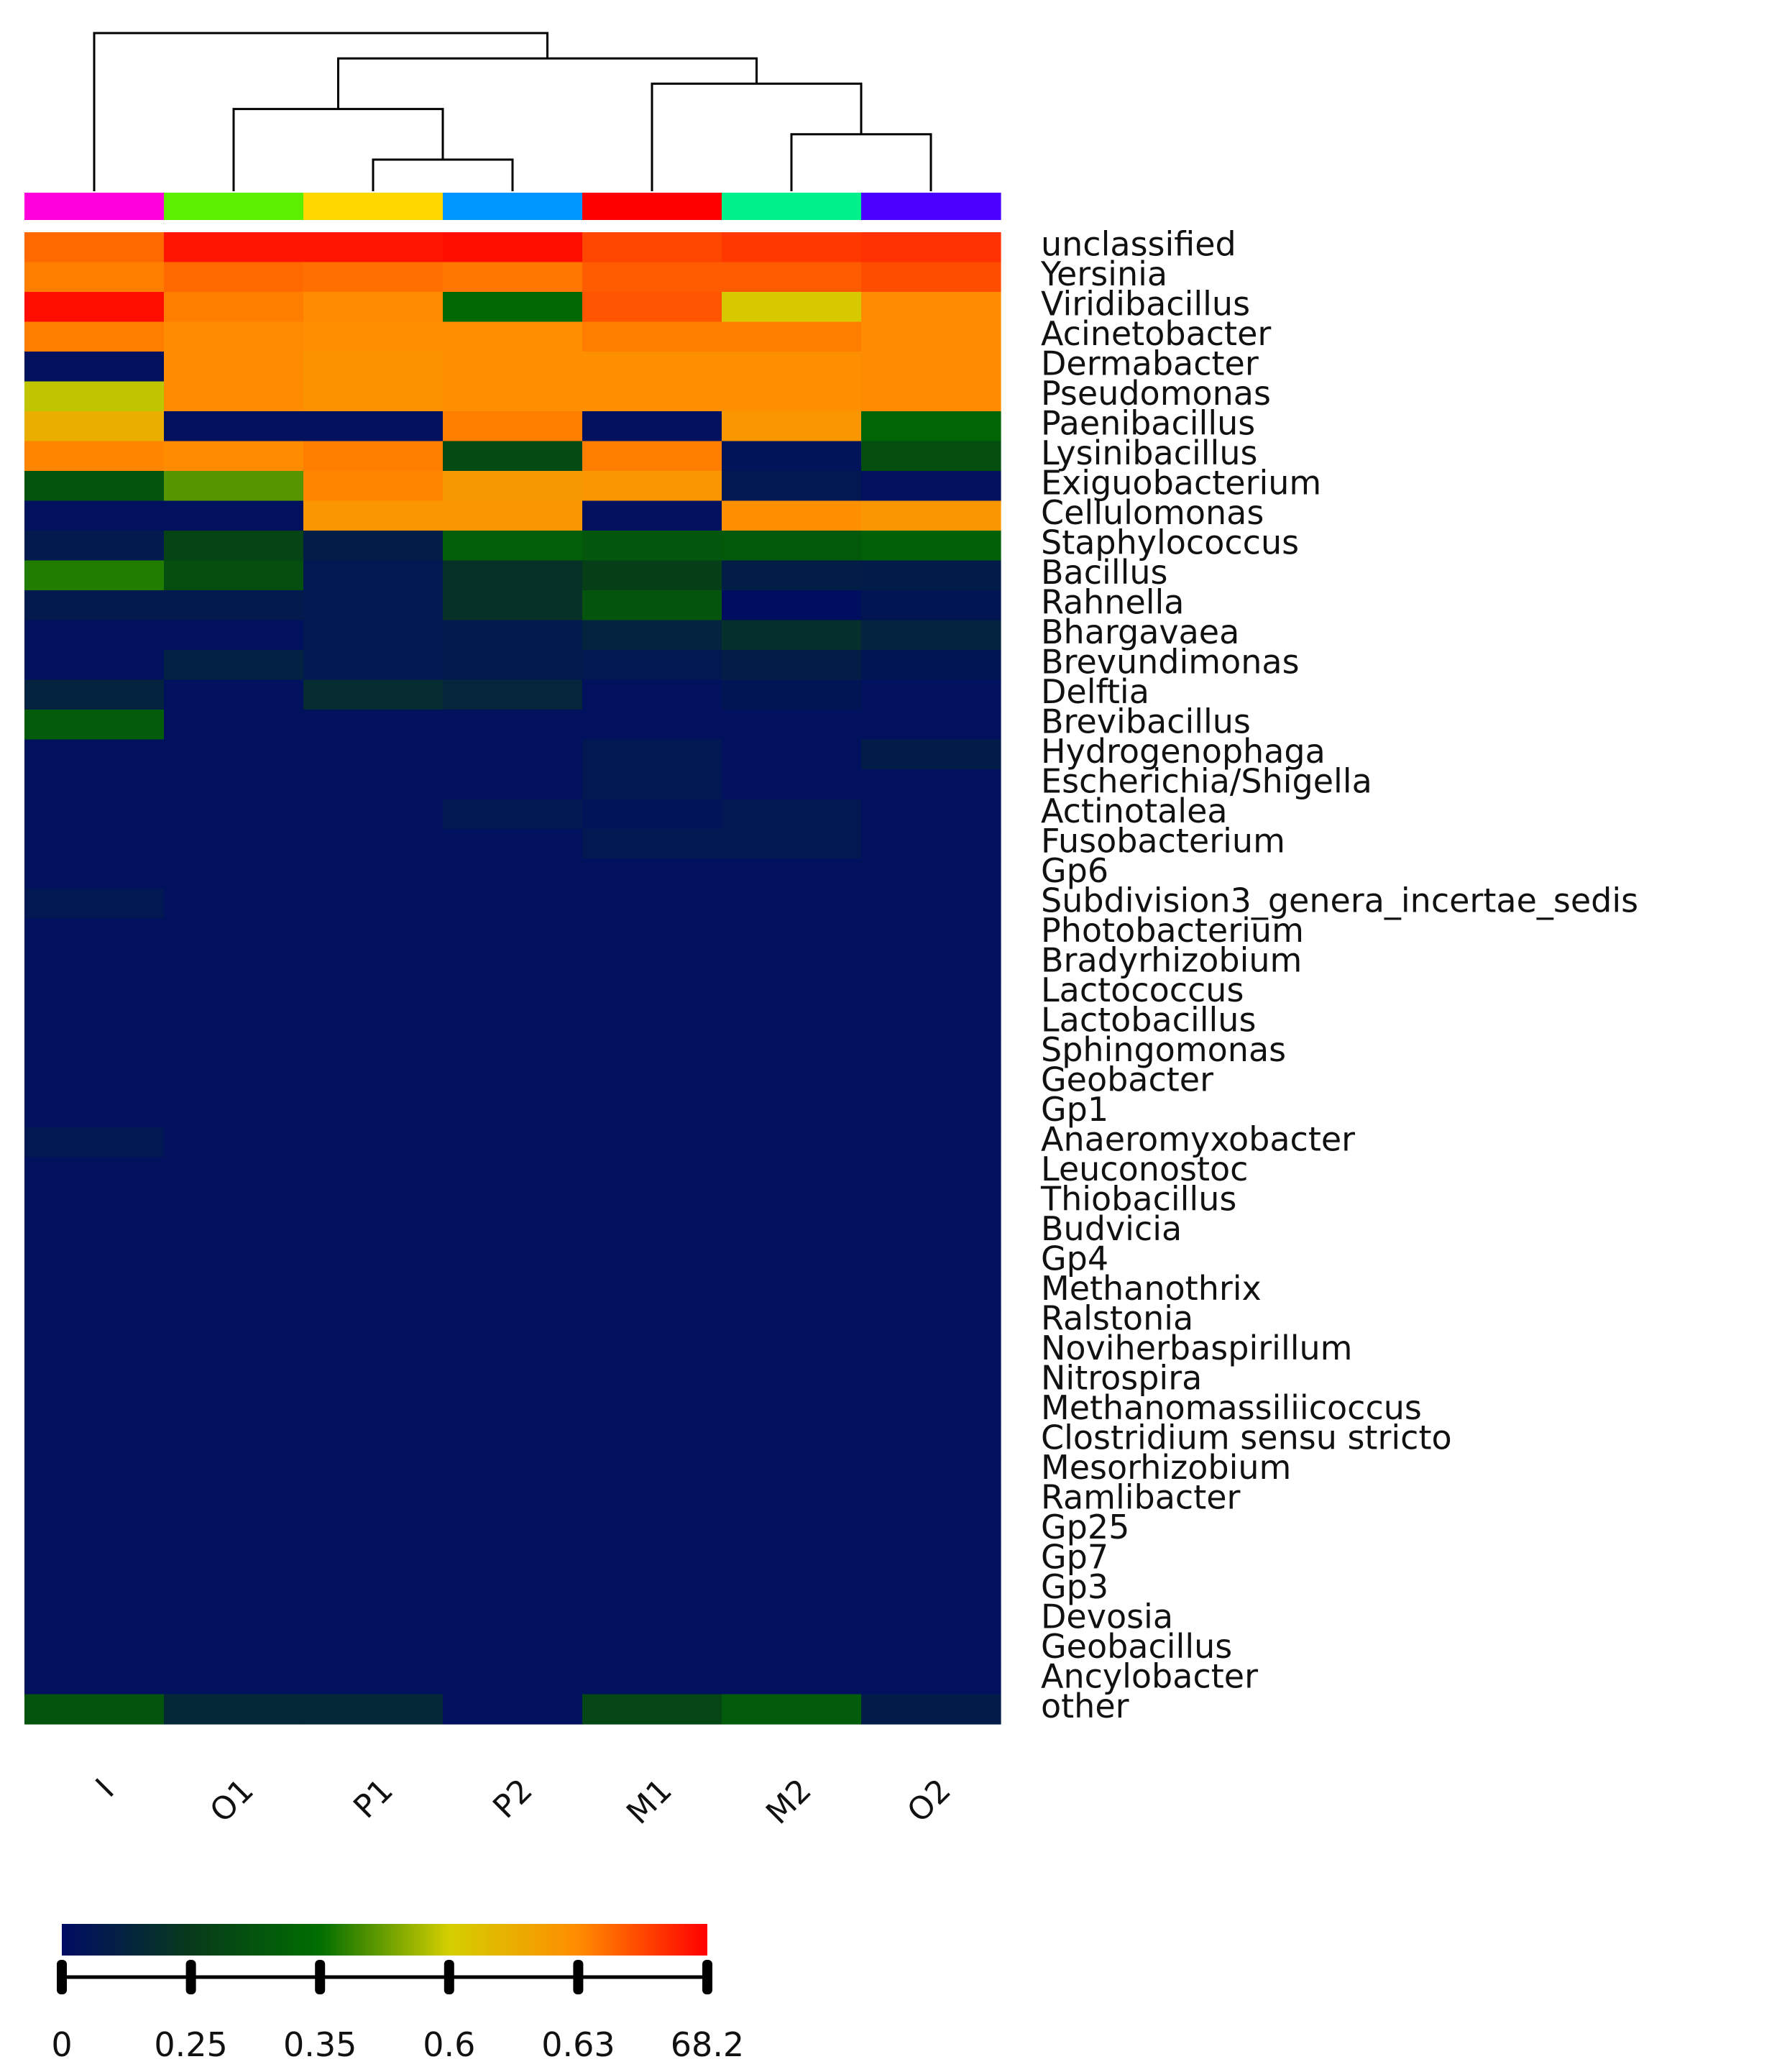  What do you see at coordinates (1156, 333) in the screenshot?
I see `row-label: Acinetobacter` at bounding box center [1156, 333].